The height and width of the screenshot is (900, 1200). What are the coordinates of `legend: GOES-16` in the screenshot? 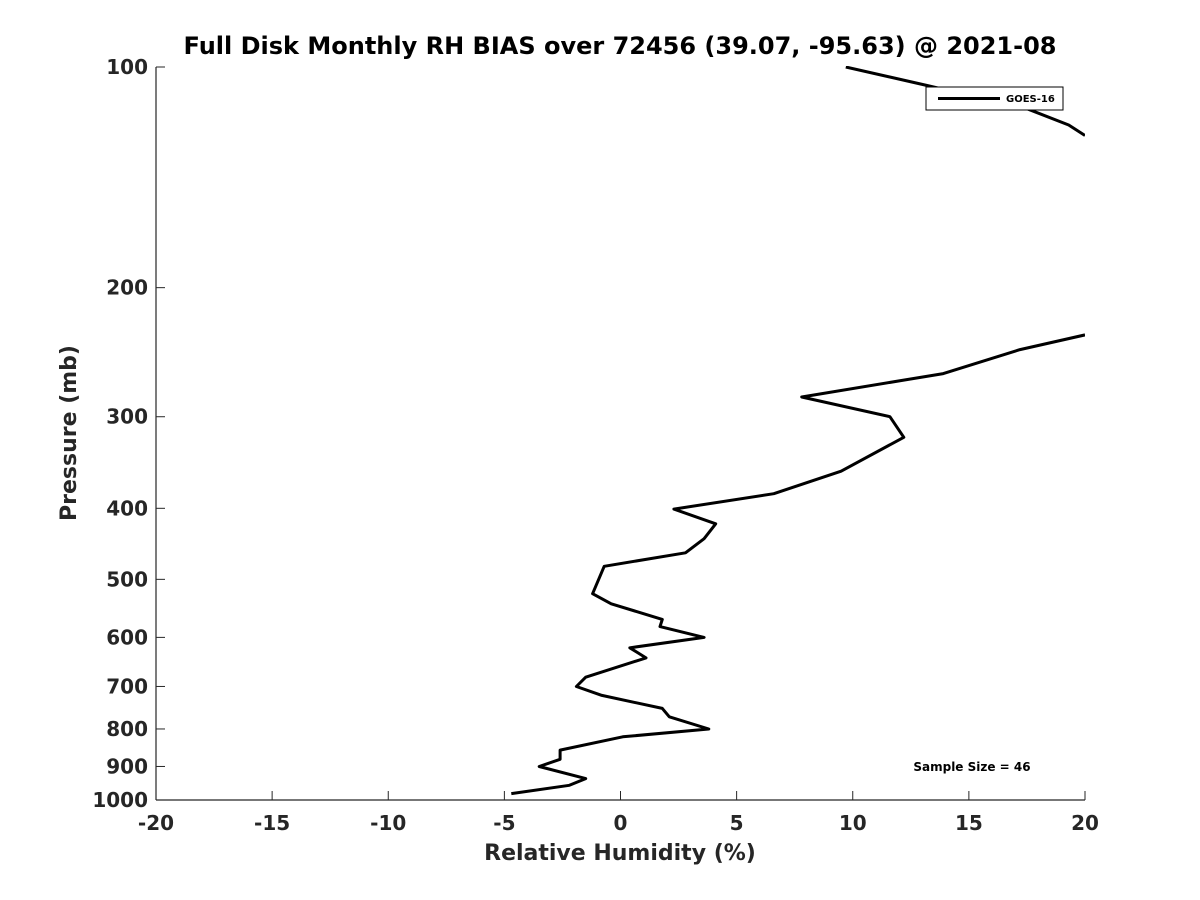 It's located at (994, 98).